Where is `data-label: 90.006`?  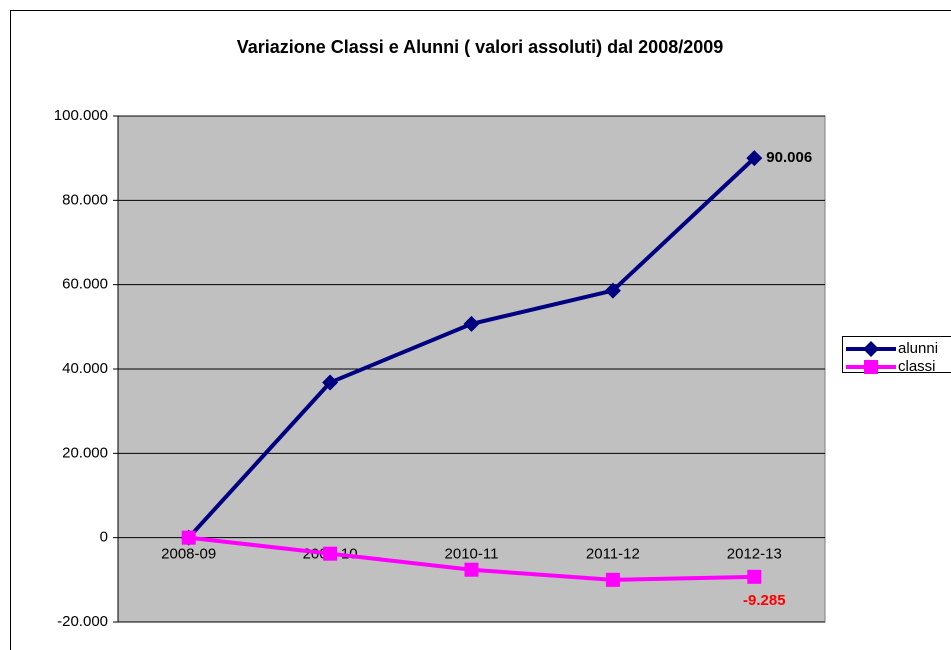 data-label: 90.006 is located at coordinates (789, 157).